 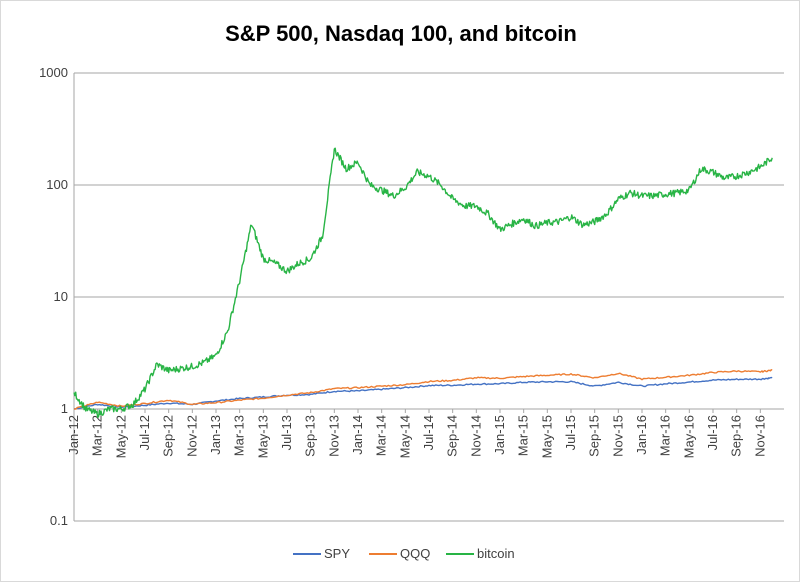 What do you see at coordinates (215, 435) in the screenshot?
I see `x-tick-label: Jan-13` at bounding box center [215, 435].